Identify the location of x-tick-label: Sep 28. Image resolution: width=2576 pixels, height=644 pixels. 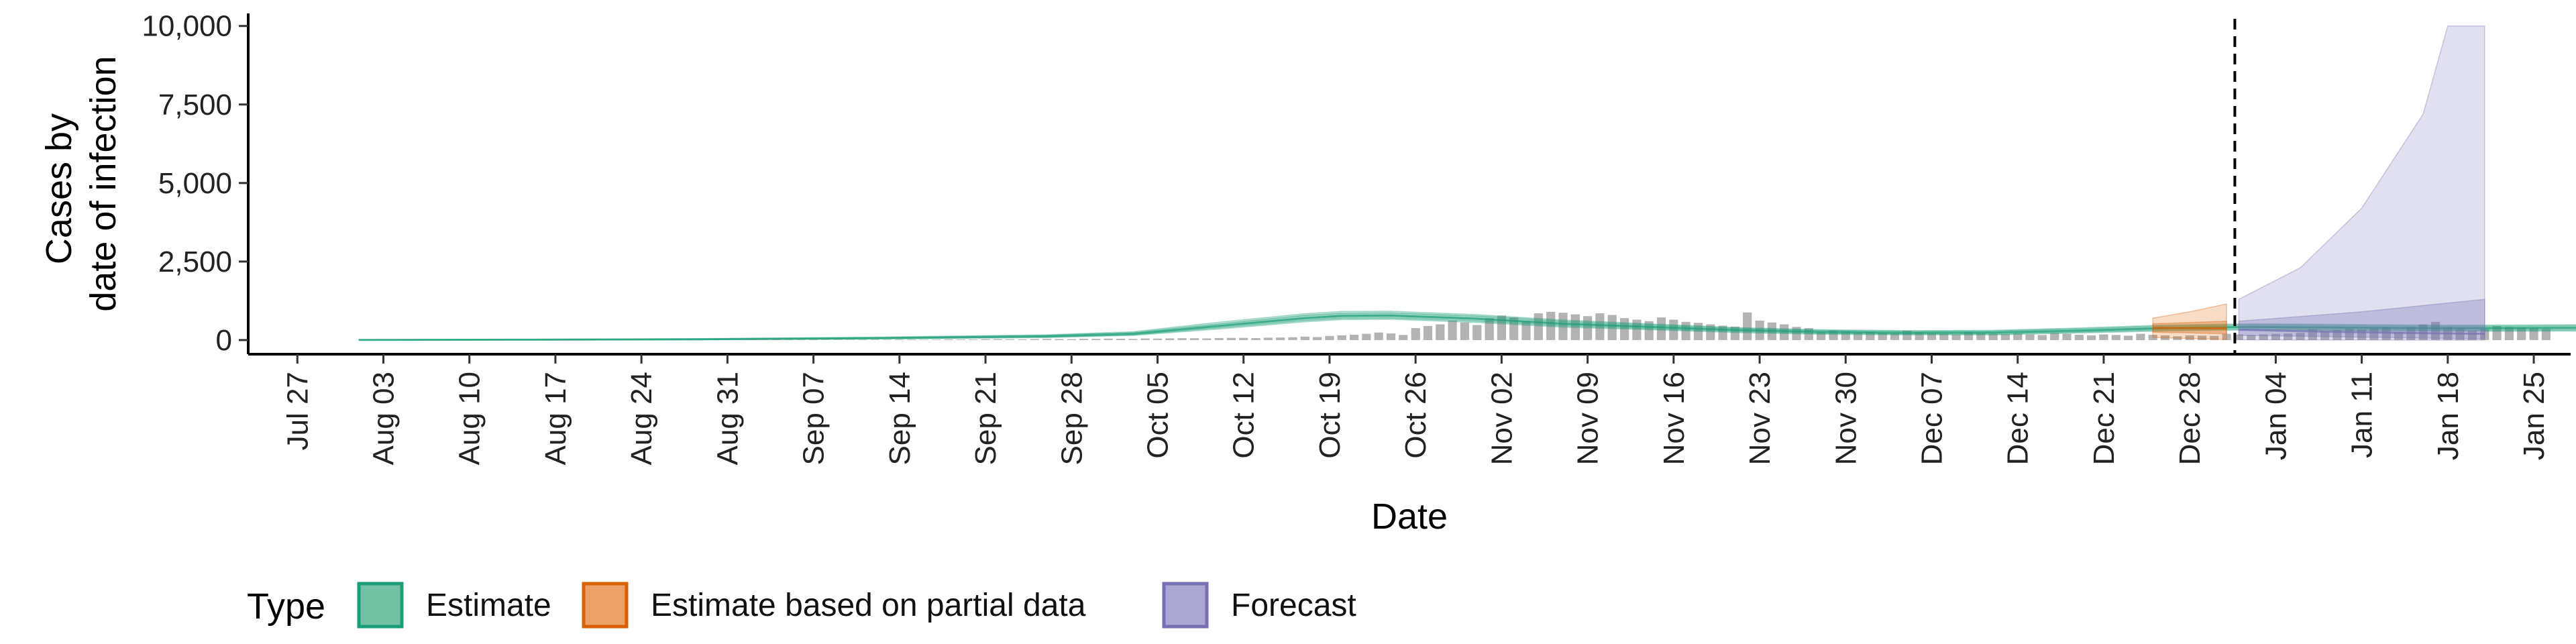
(1071, 418).